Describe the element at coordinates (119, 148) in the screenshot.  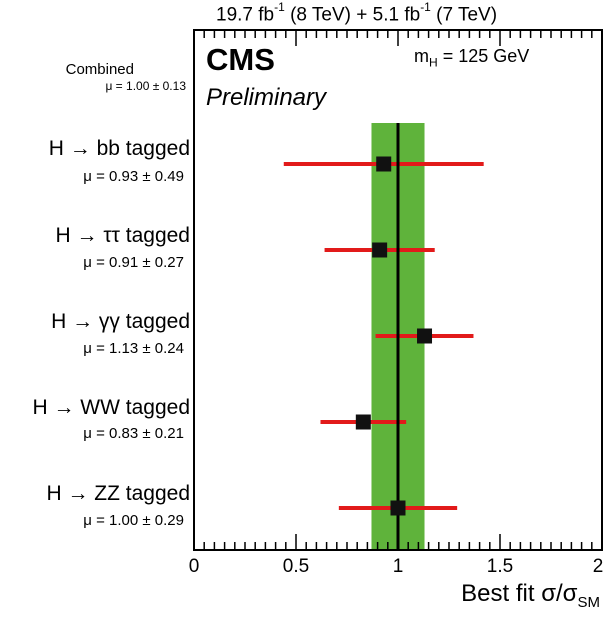
I see `category-label: H → bb tagged` at that location.